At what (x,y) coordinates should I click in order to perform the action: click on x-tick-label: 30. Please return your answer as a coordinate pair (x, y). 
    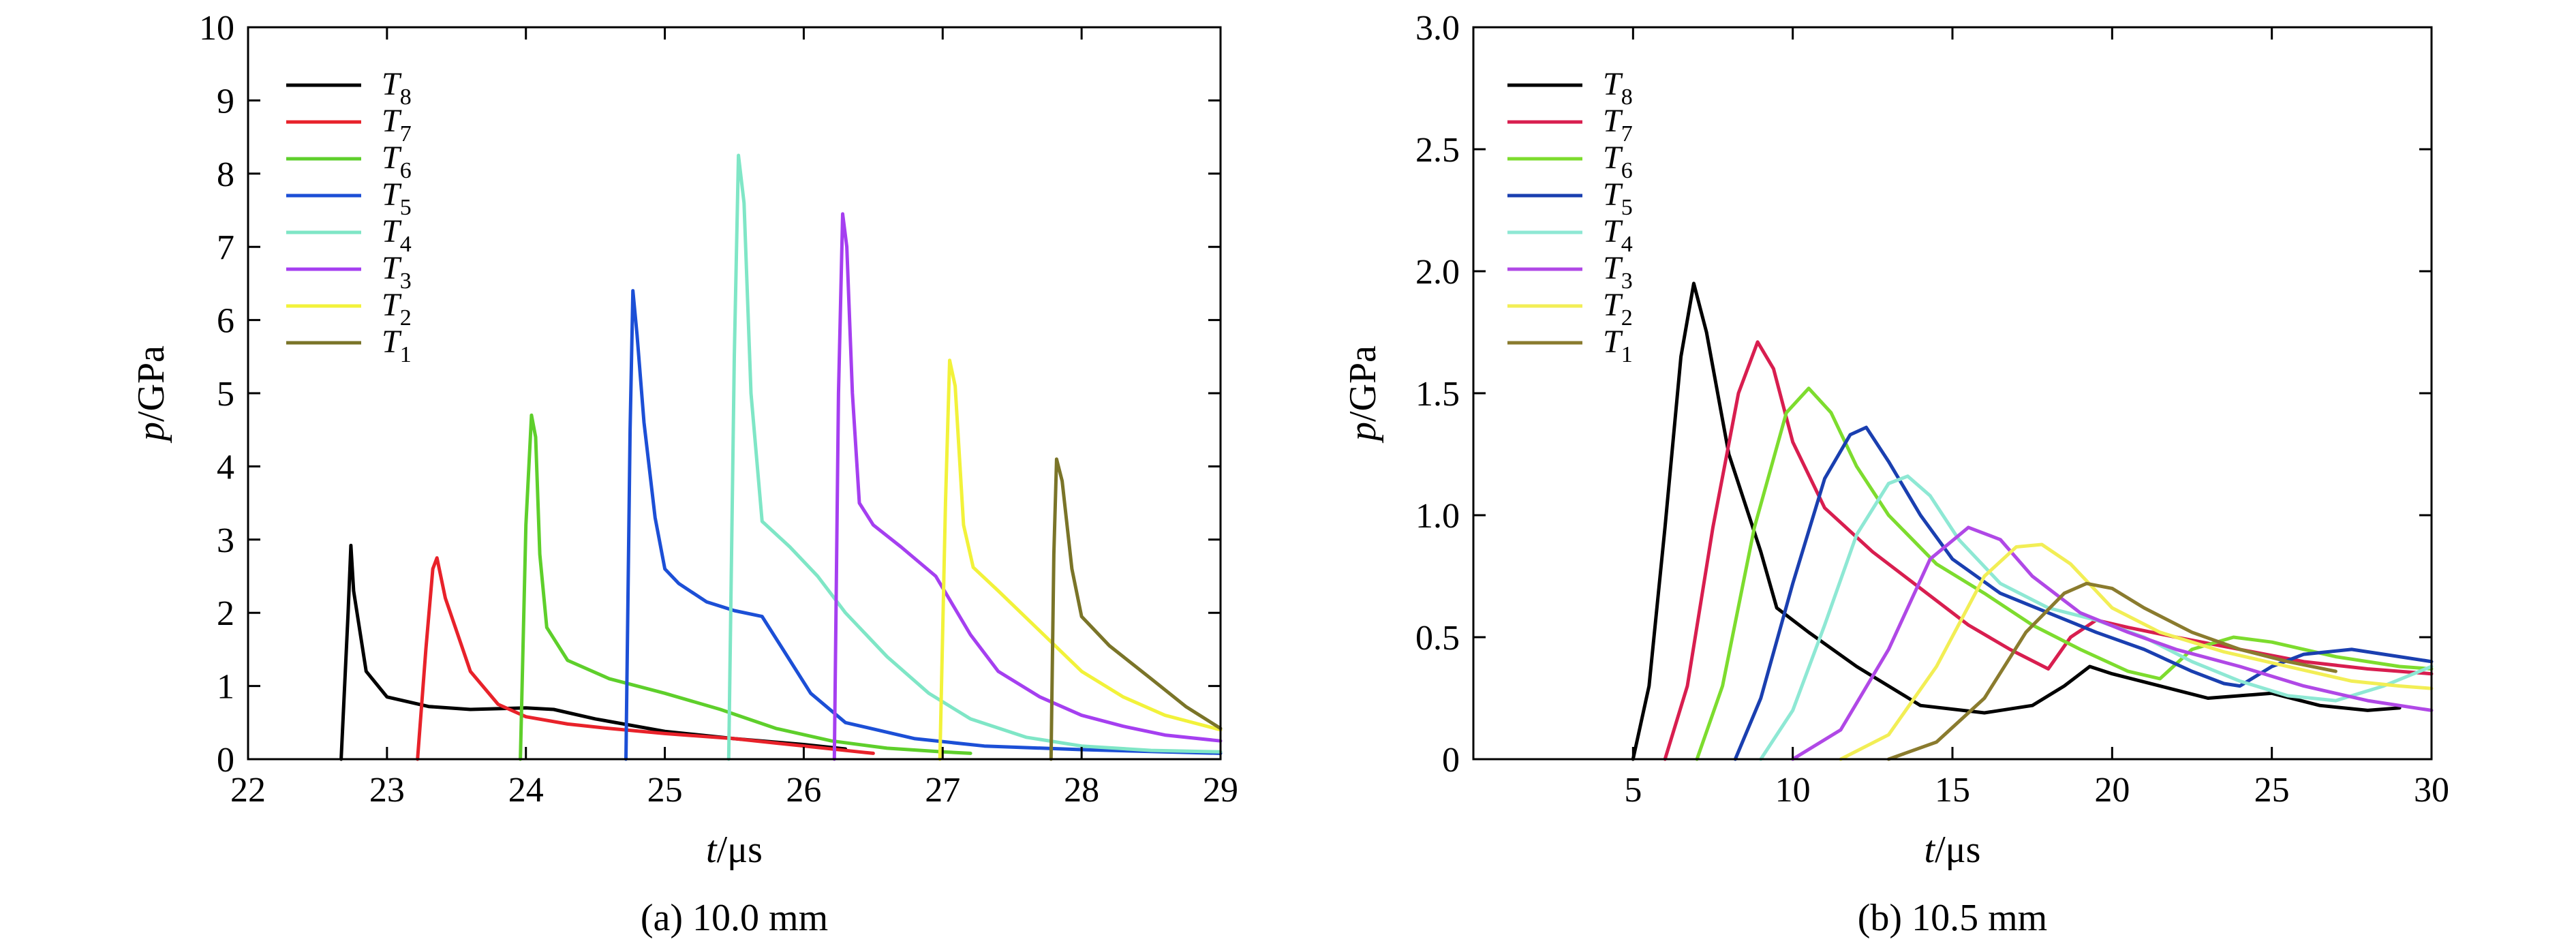
    Looking at the image, I should click on (2431, 791).